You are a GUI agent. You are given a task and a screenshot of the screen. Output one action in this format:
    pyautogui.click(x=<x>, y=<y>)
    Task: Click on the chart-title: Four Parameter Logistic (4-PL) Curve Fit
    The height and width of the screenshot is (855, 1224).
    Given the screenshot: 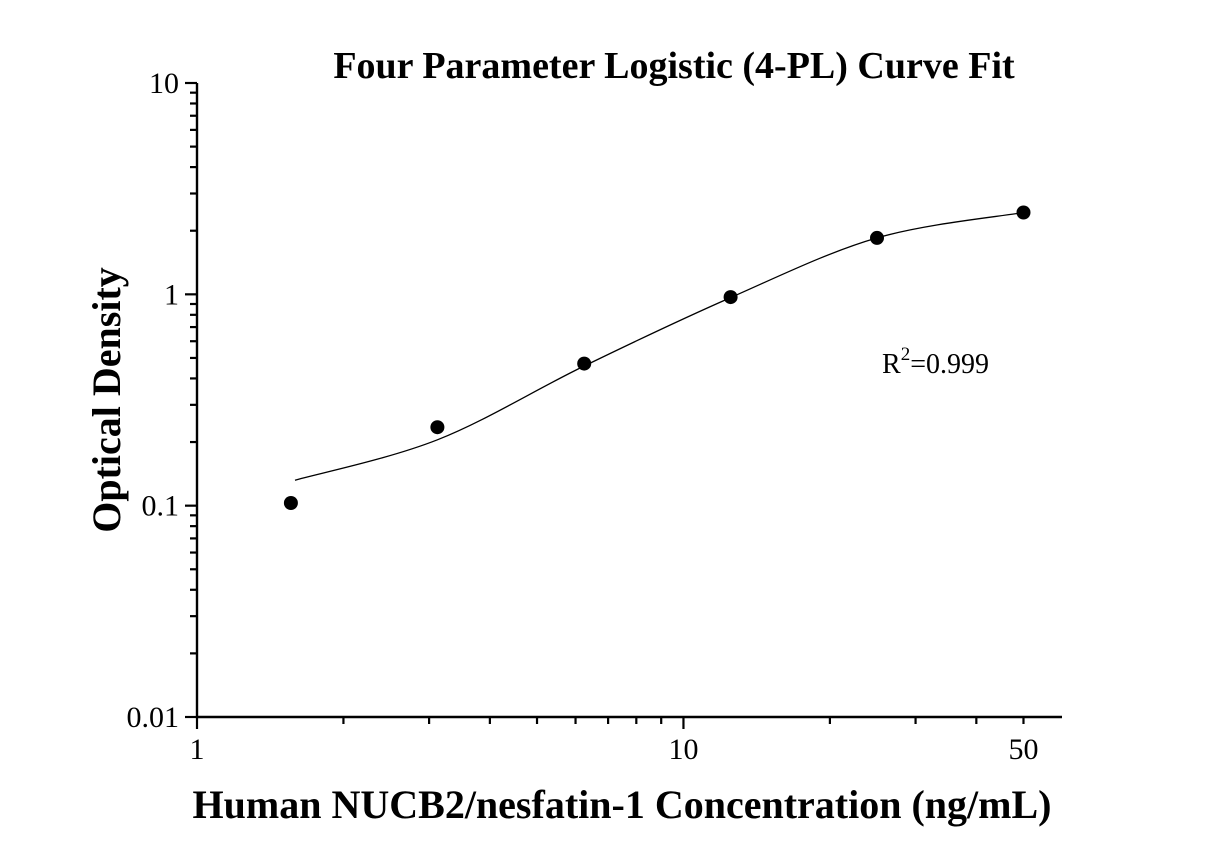 What is the action you would take?
    pyautogui.click(x=674, y=66)
    